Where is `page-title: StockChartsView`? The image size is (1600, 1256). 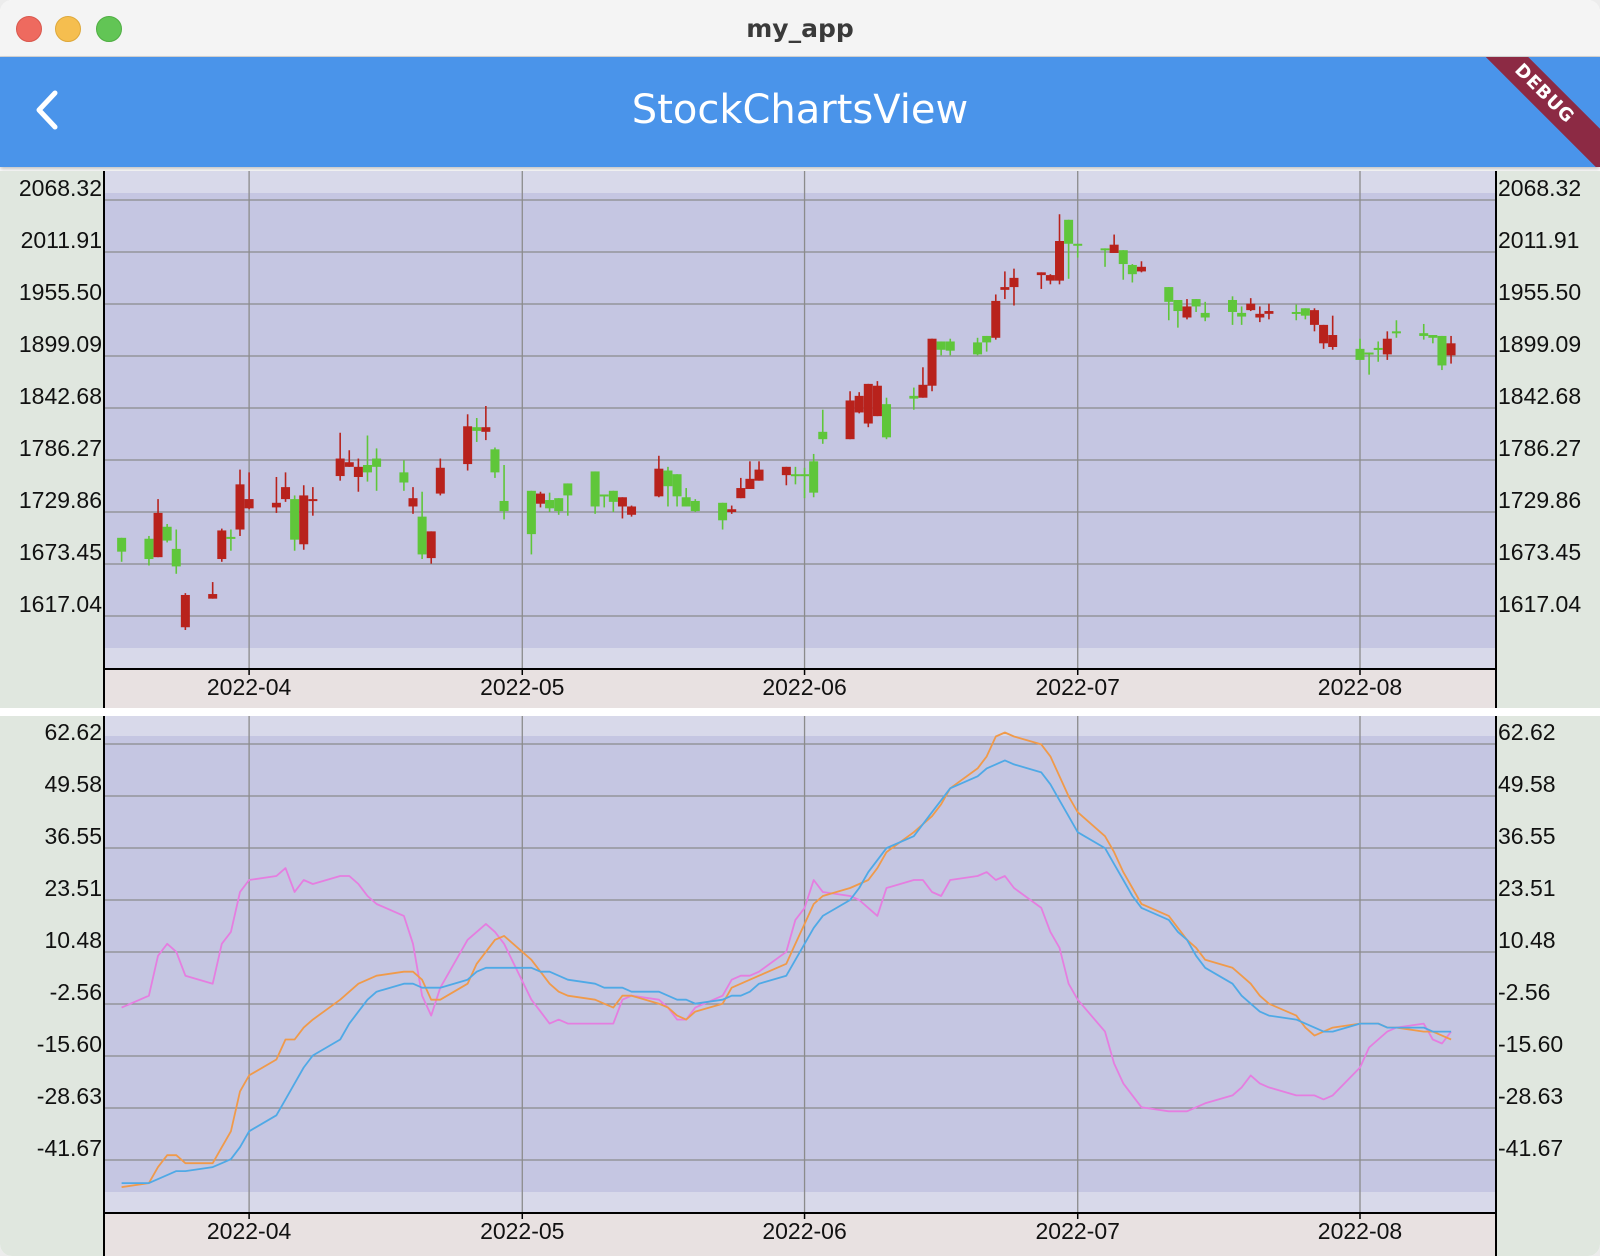
page-title: StockChartsView is located at coordinates (800, 110).